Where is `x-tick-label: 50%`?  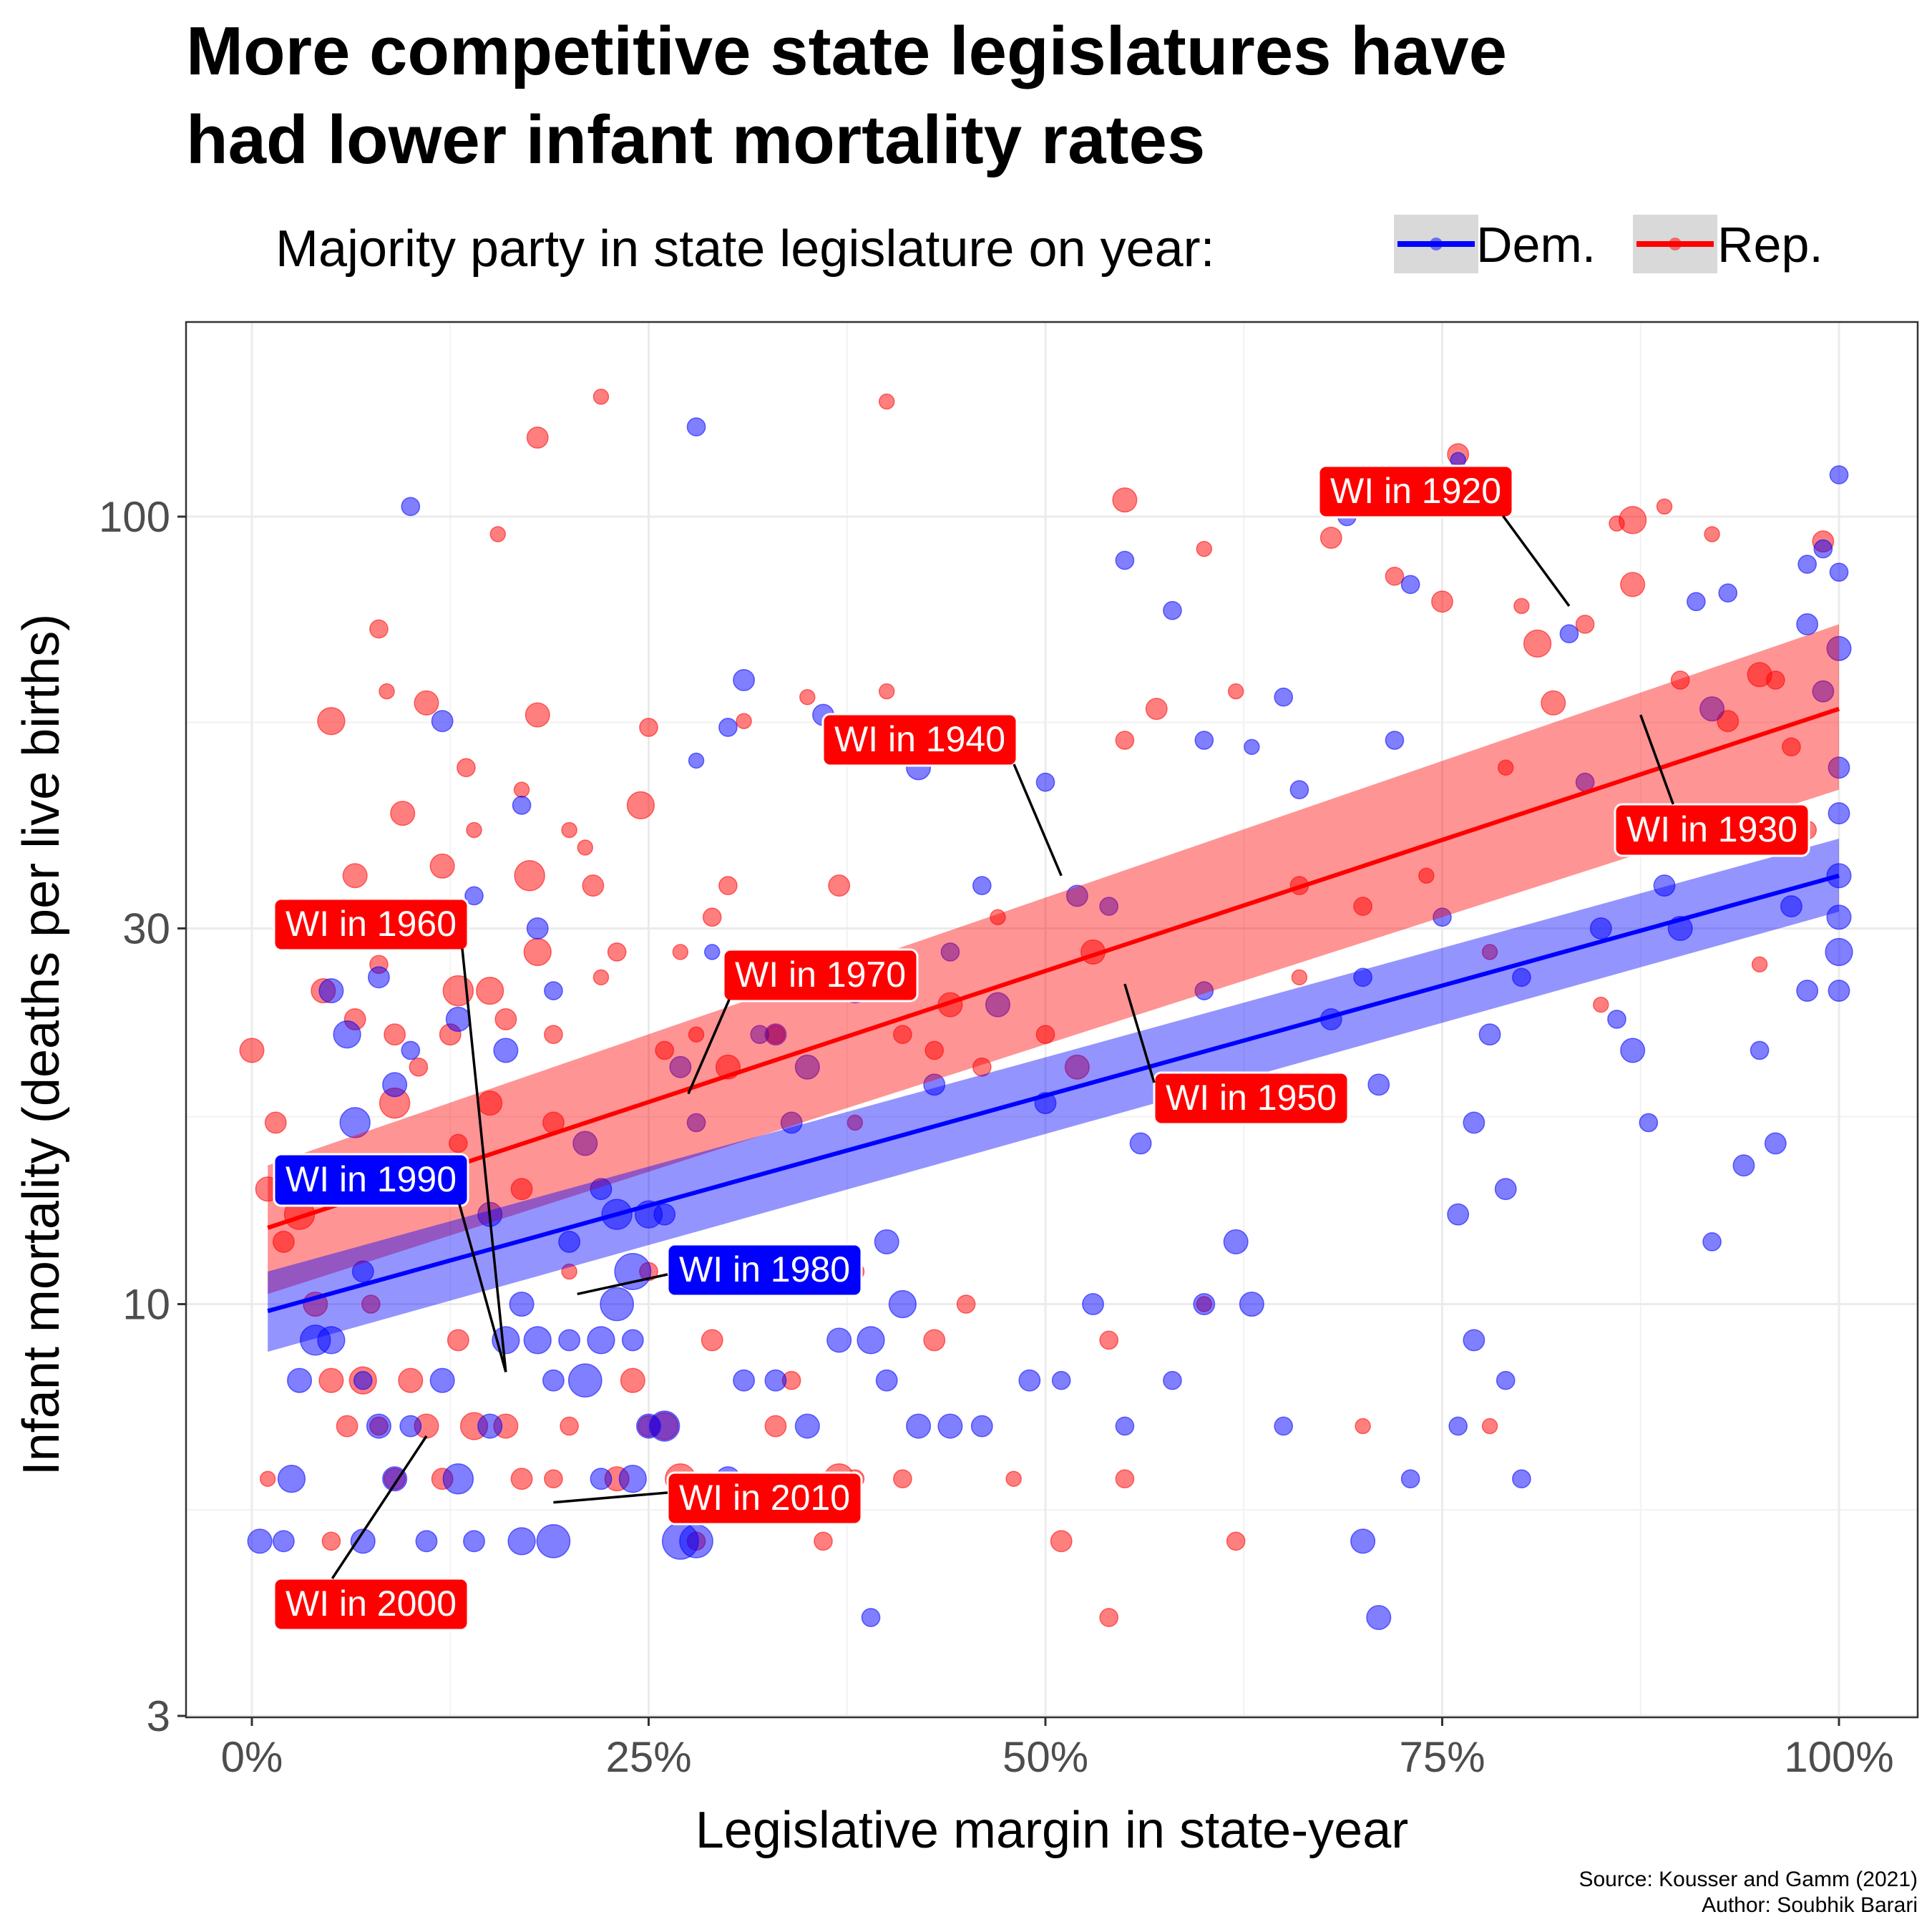
x-tick-label: 50% is located at coordinates (1045, 1757).